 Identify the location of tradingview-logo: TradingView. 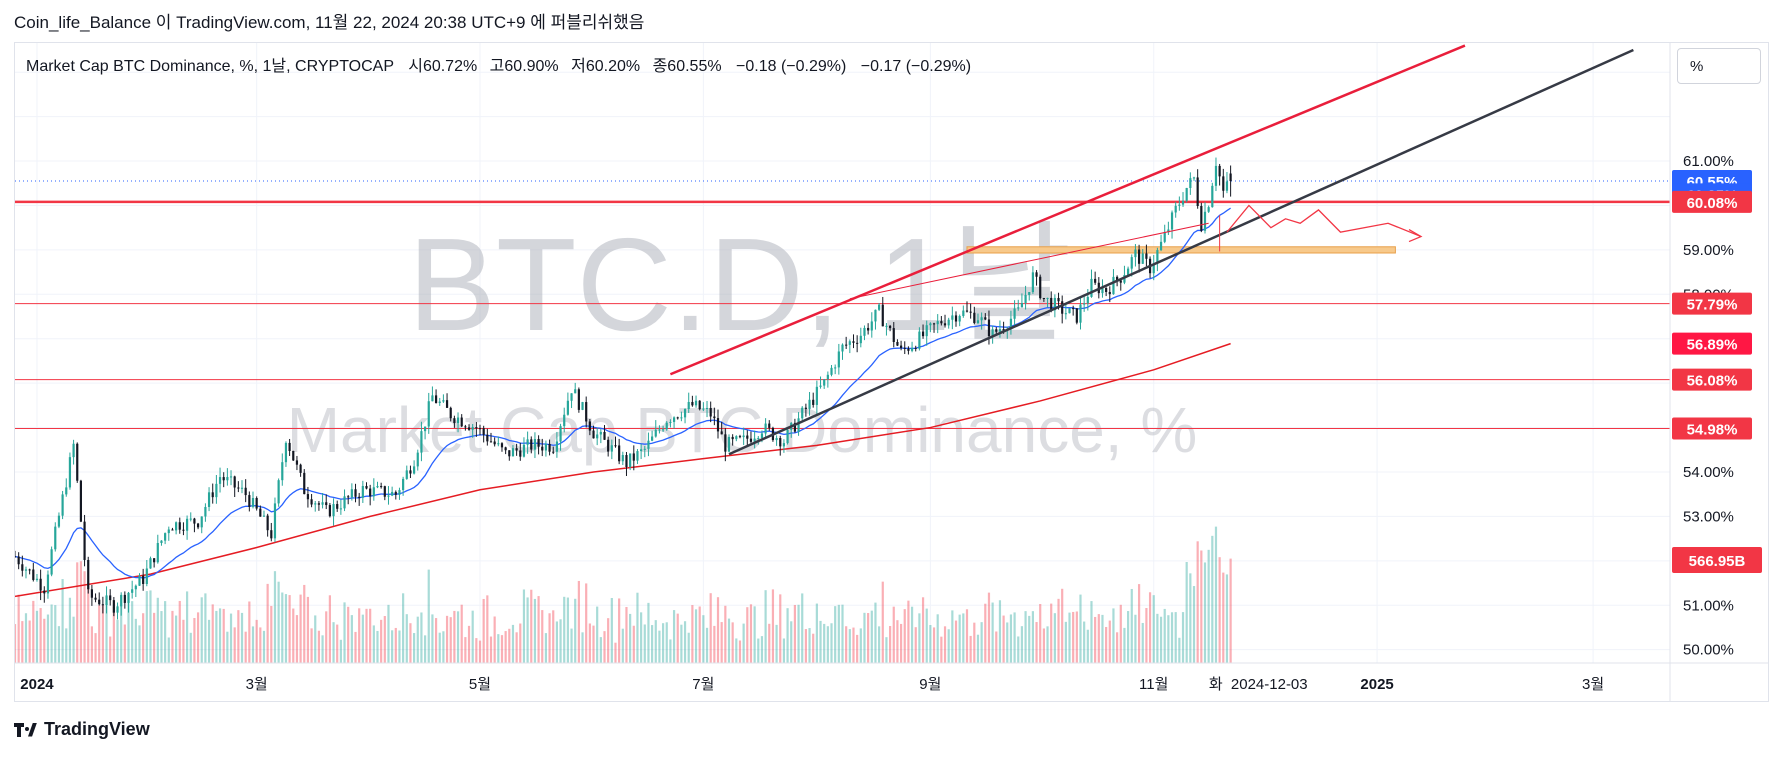
(82, 729).